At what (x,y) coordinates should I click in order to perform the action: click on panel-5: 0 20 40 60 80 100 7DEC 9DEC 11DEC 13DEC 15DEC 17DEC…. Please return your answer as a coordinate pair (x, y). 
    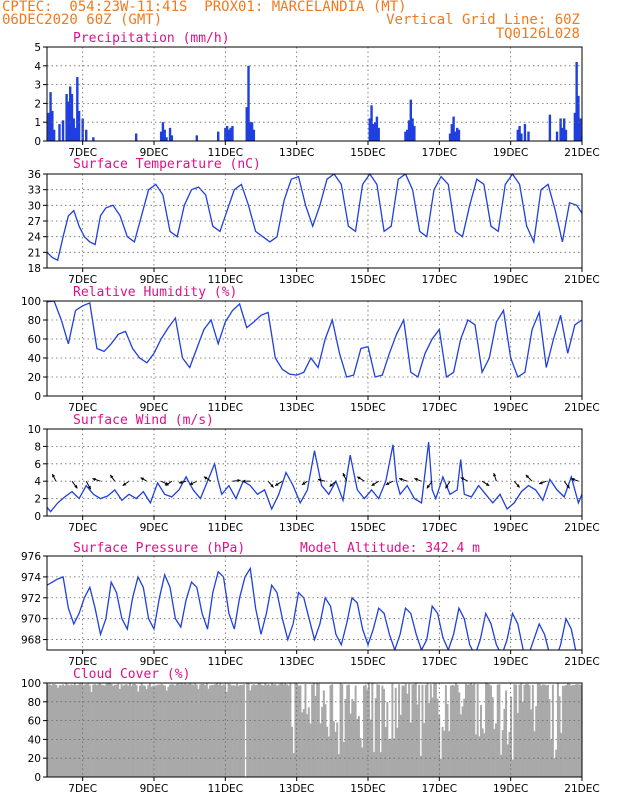
    Looking at the image, I should click on (310, 731).